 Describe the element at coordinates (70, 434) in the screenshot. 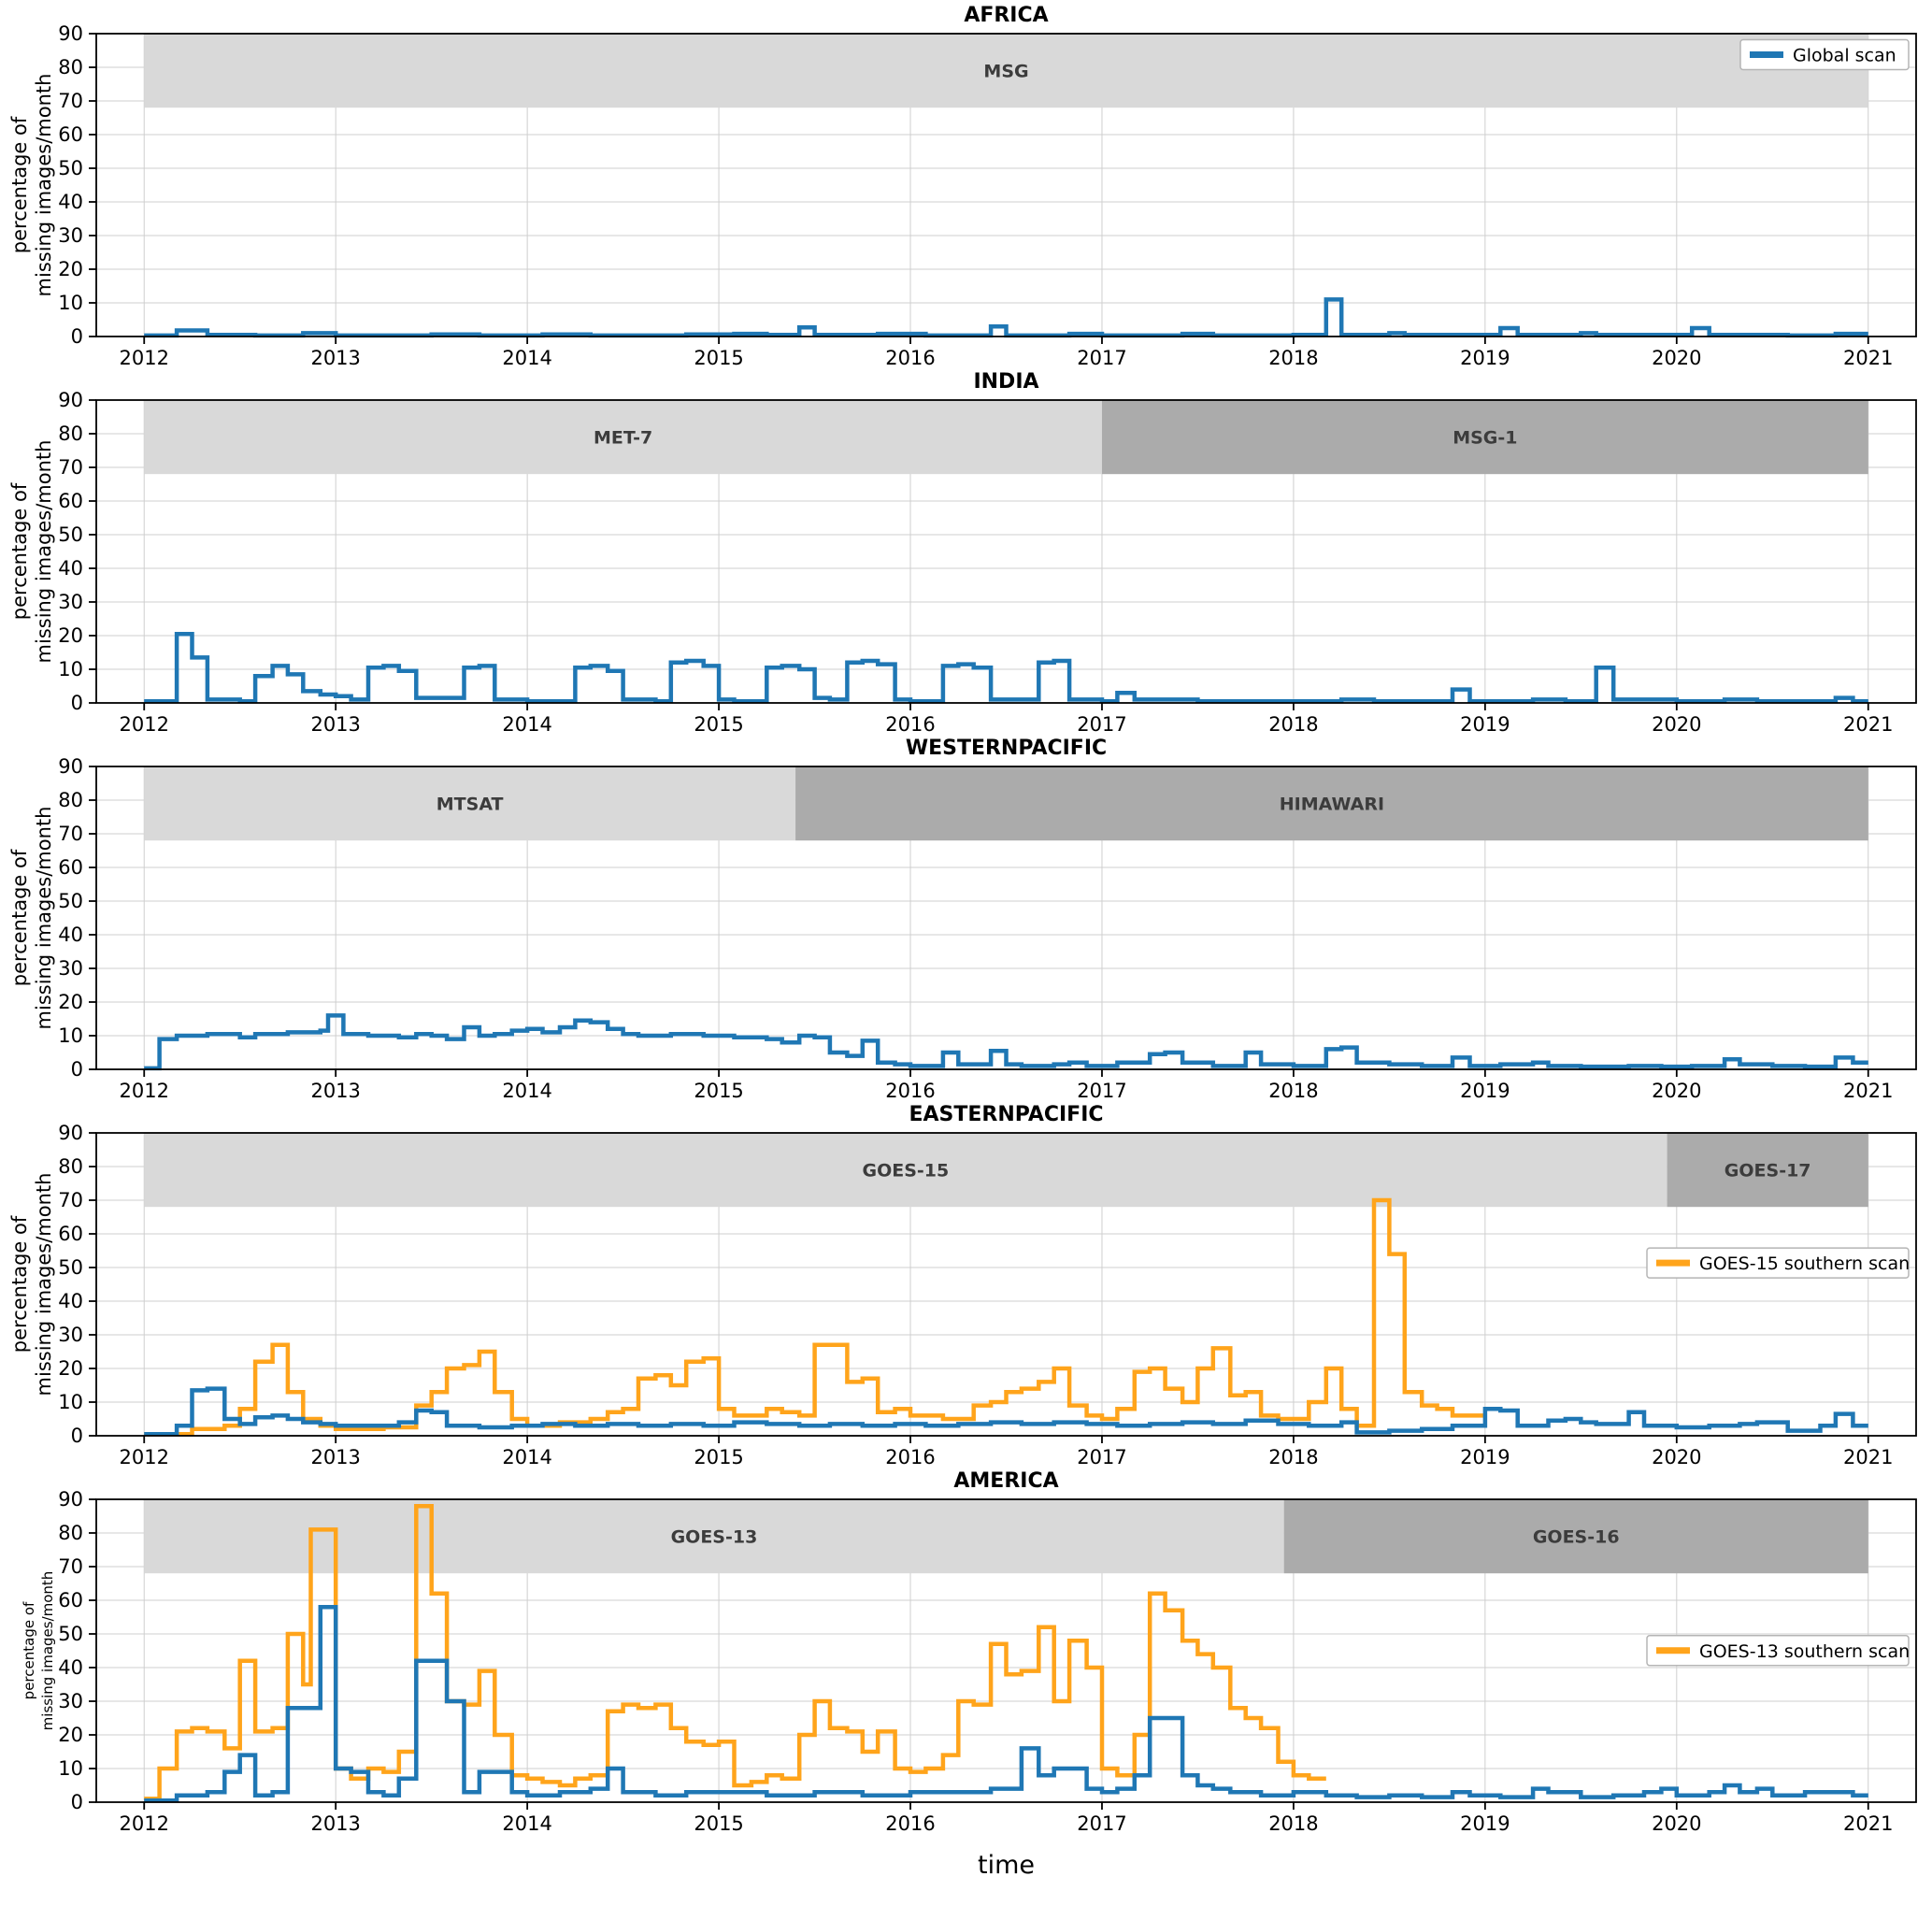

I see `y-tick-label: 80` at that location.